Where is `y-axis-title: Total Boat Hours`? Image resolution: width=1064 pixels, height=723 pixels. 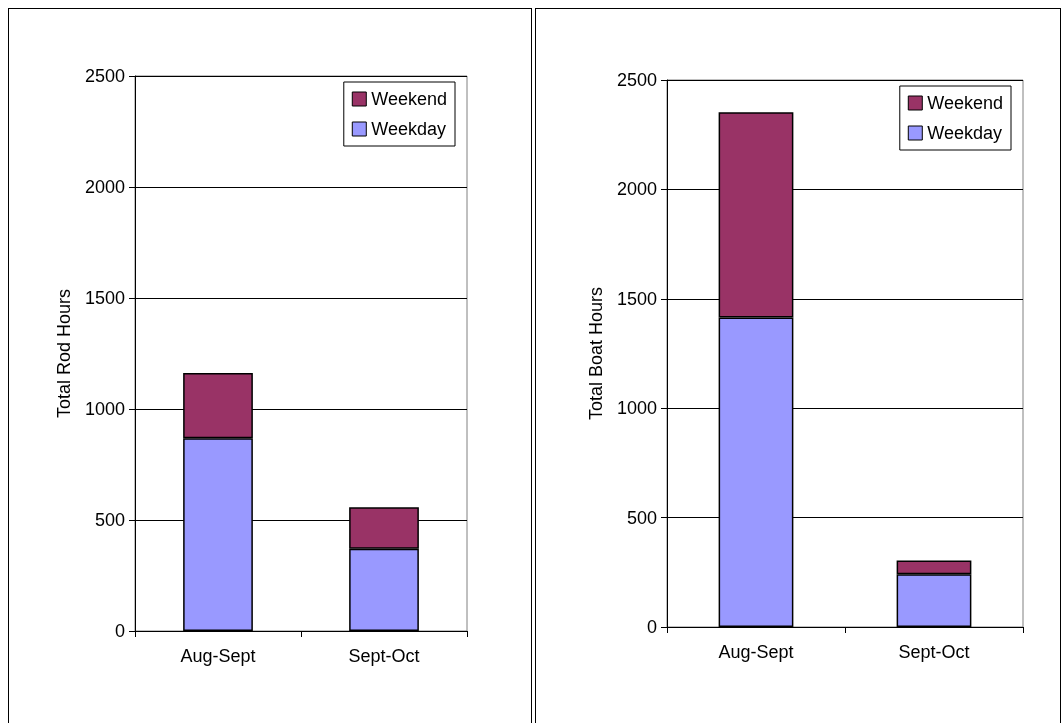 y-axis-title: Total Boat Hours is located at coordinates (596, 353).